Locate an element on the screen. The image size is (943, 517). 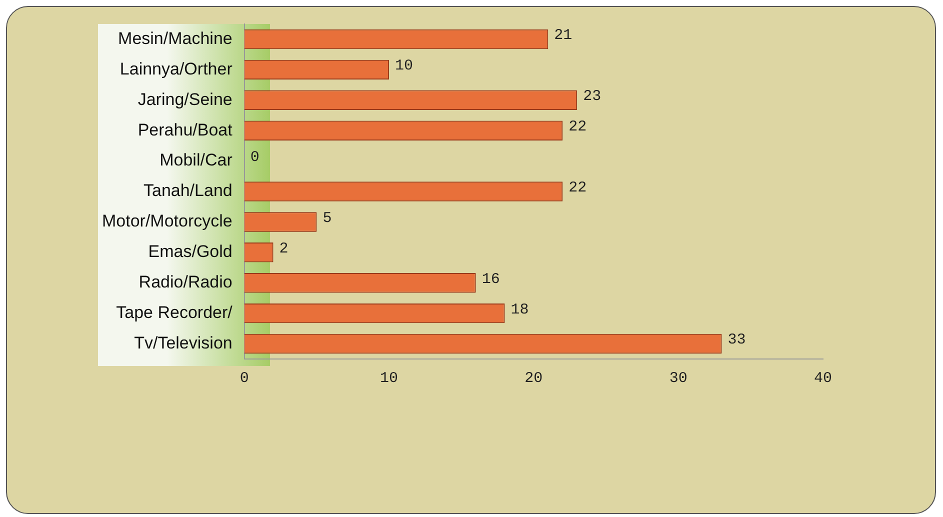
x-tick-label: 20 is located at coordinates (533, 378).